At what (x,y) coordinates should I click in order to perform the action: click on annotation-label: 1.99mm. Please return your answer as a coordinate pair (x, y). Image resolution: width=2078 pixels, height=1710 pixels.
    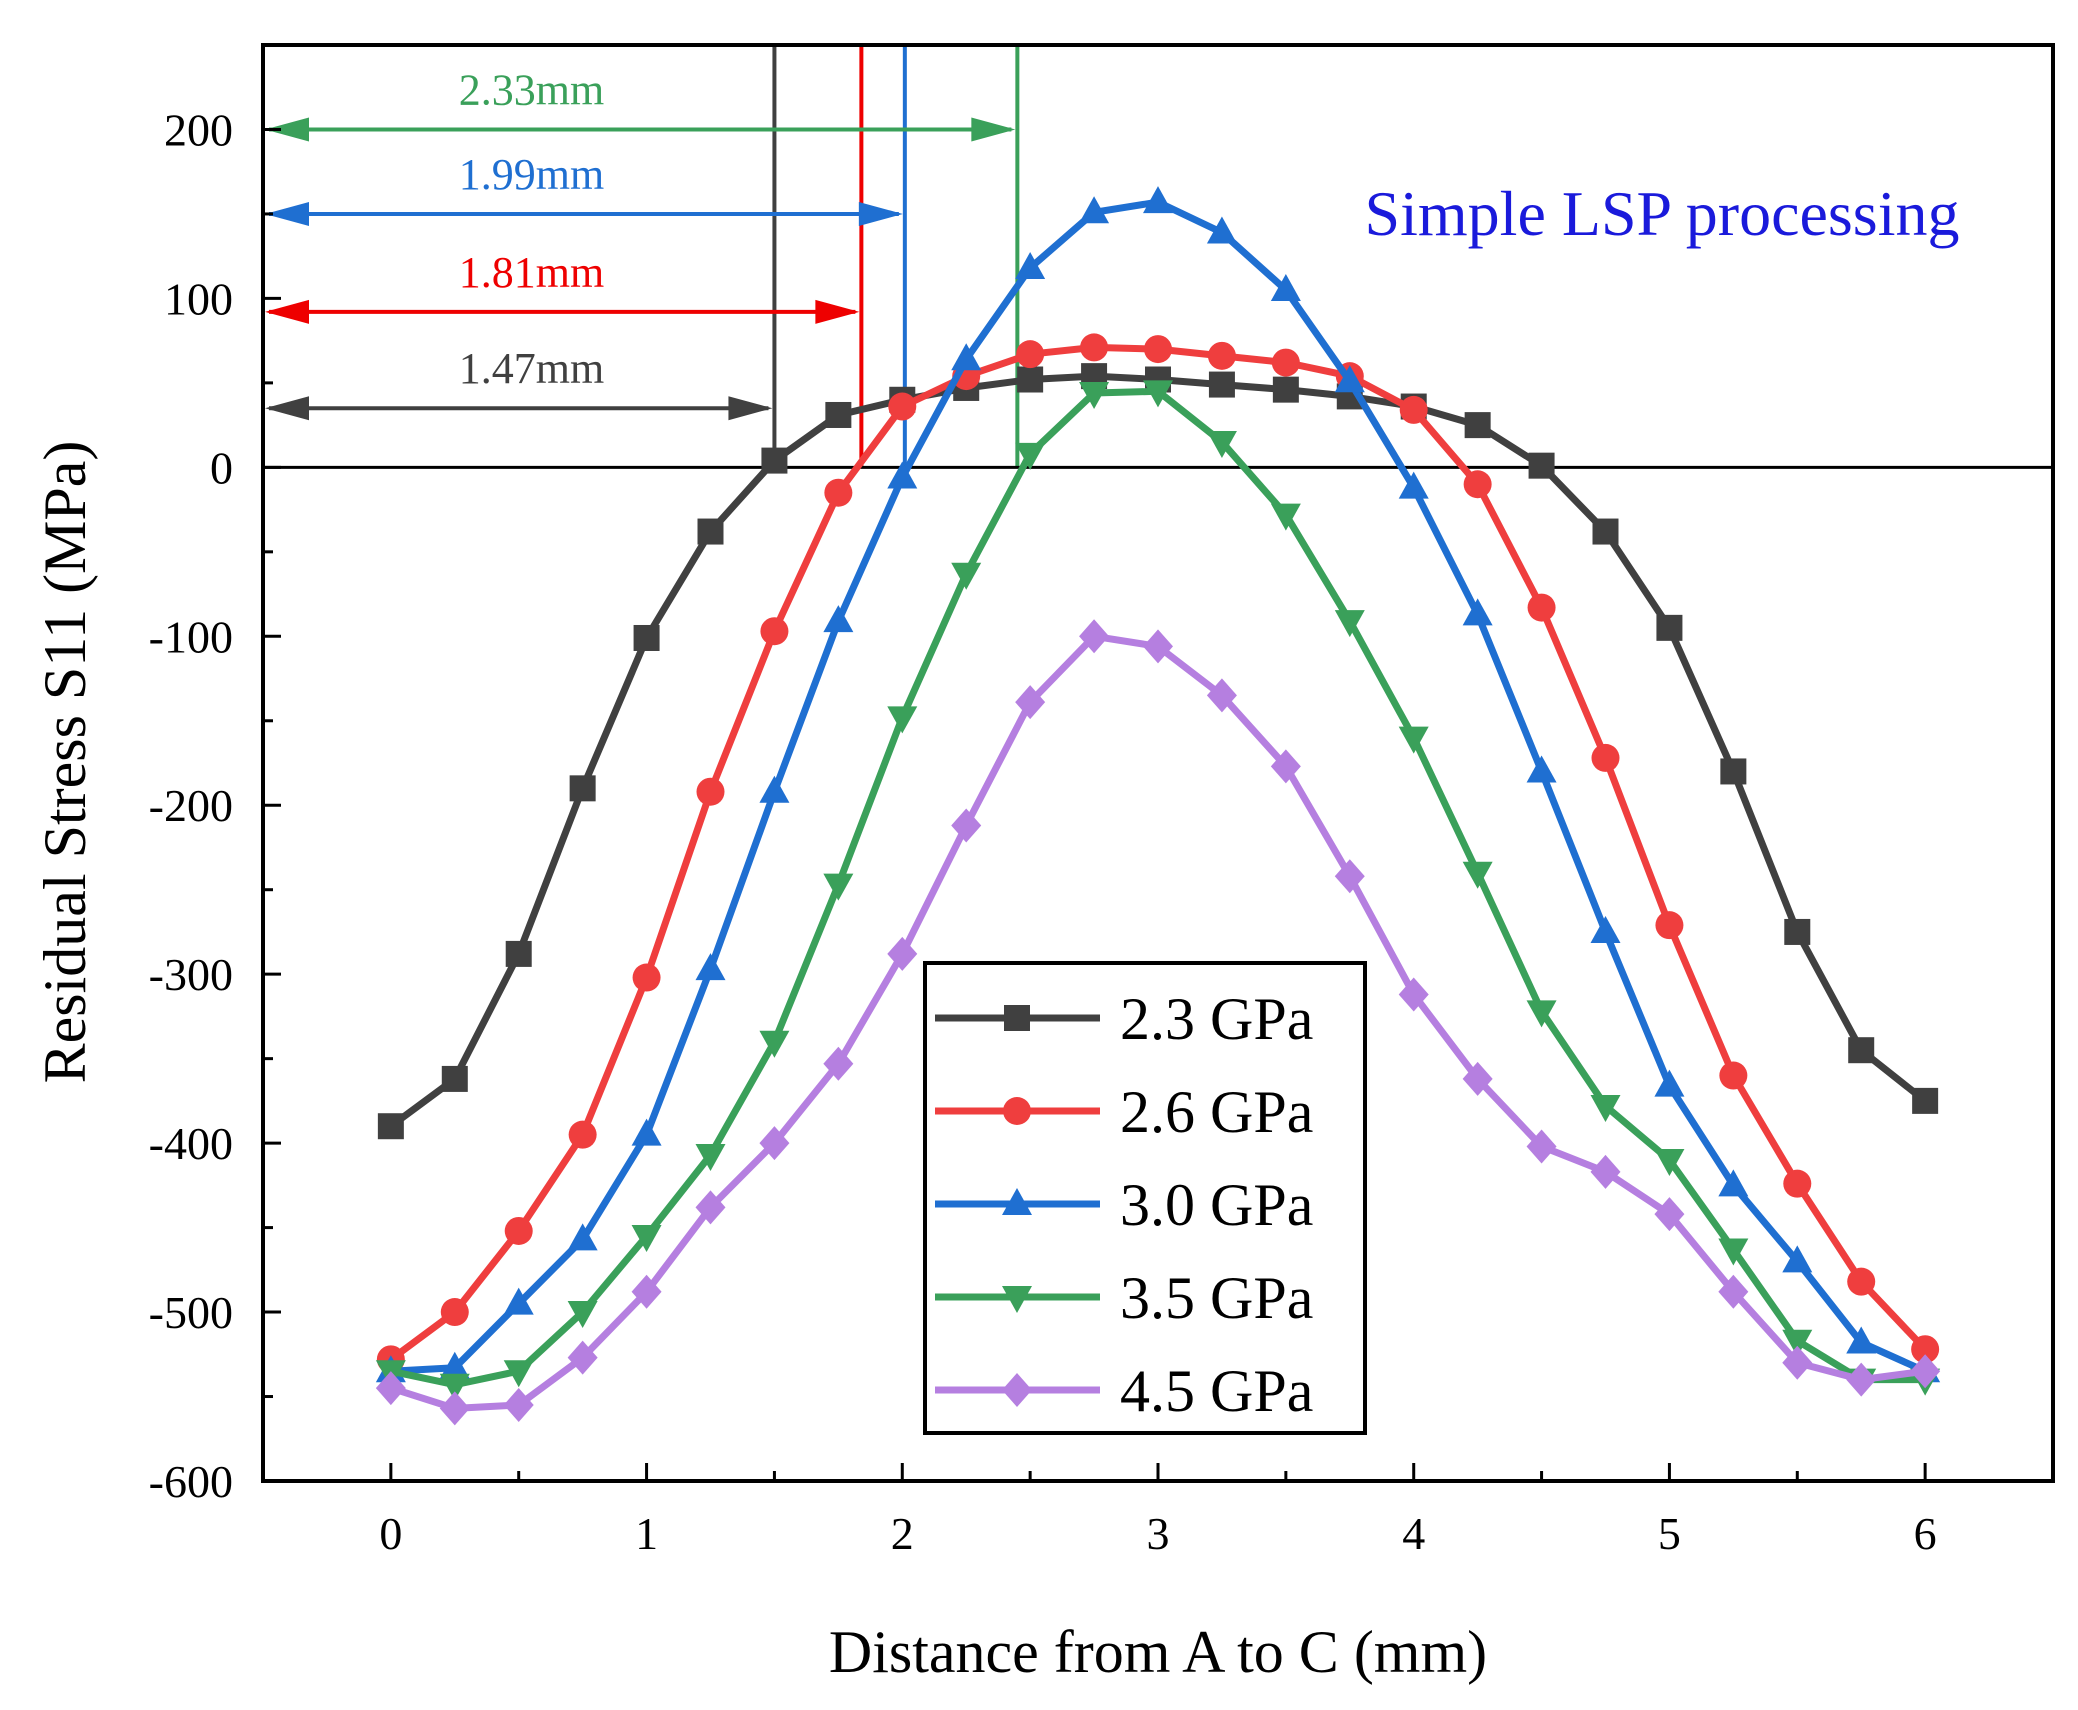
    Looking at the image, I should click on (531, 174).